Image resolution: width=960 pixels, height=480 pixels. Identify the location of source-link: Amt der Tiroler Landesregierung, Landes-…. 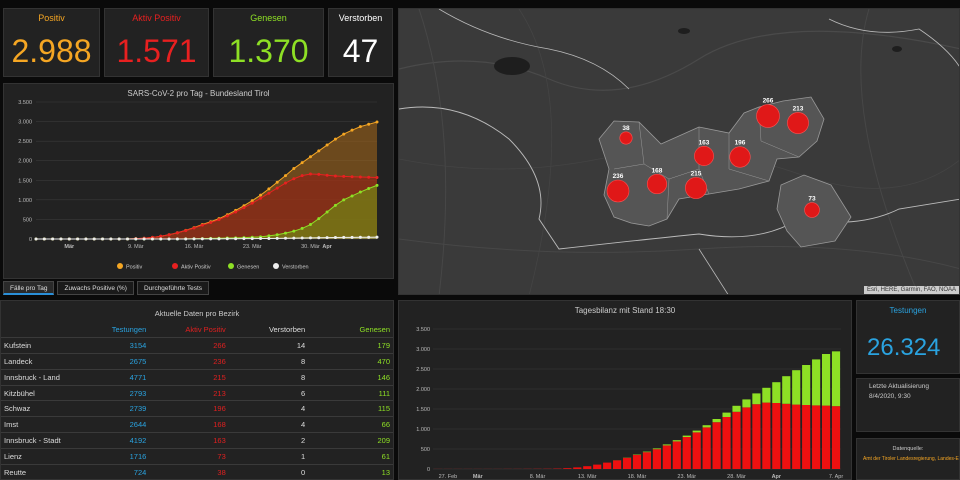
(911, 459).